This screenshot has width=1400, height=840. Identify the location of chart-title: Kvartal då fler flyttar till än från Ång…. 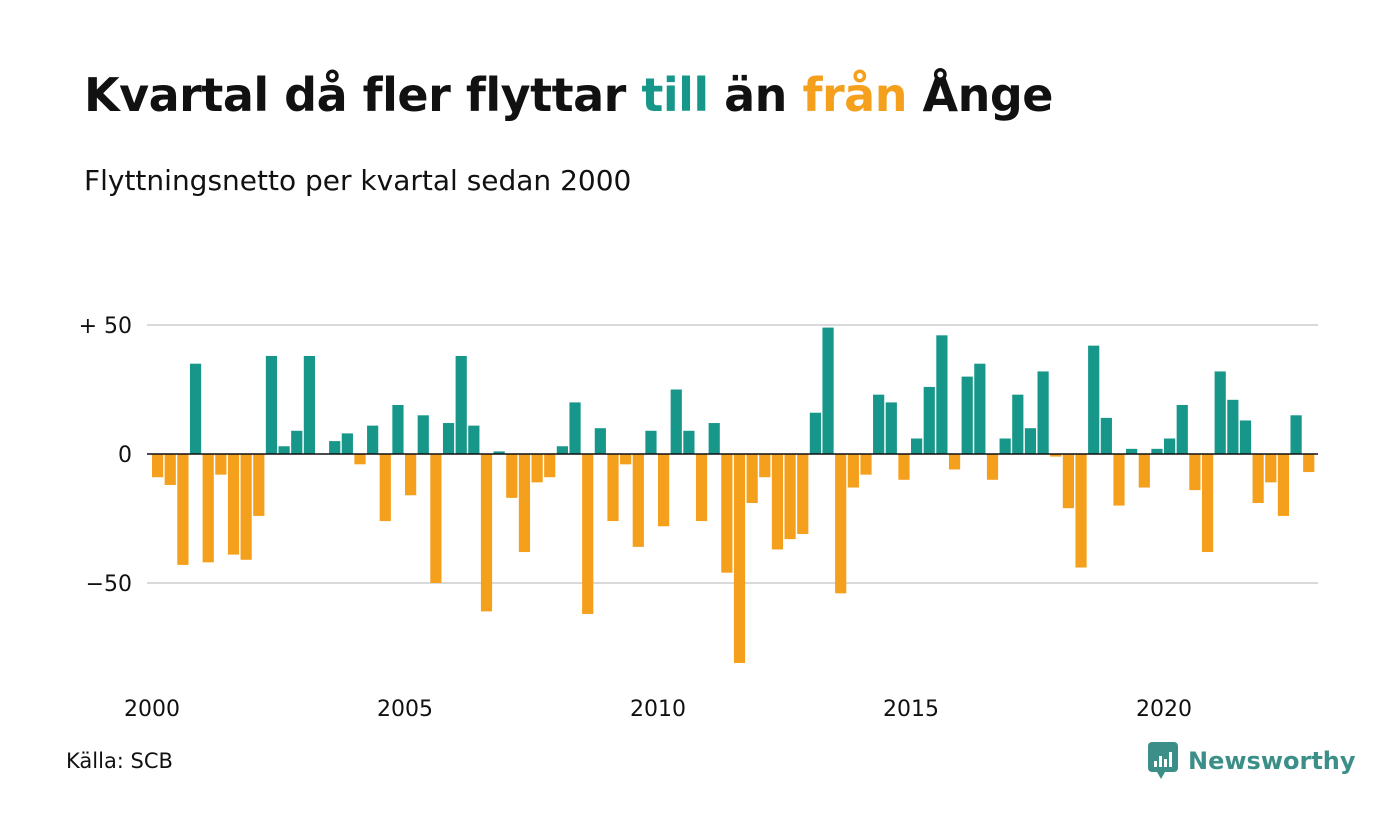
(568, 95).